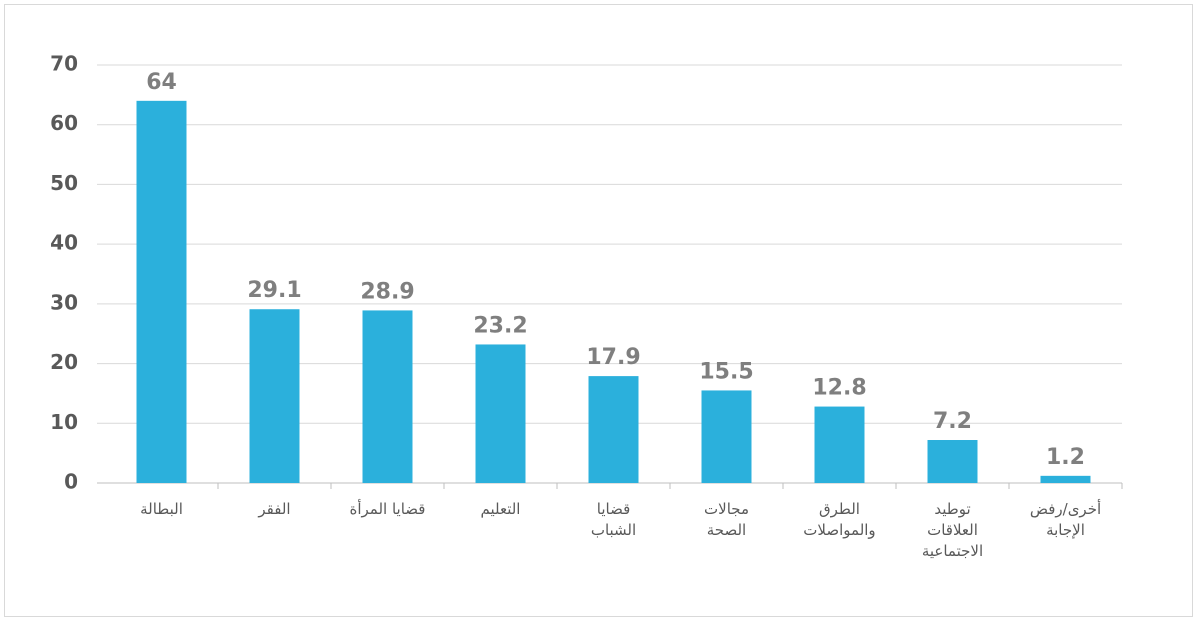 This screenshot has height=621, width=1197. Describe the element at coordinates (726, 519) in the screenshot. I see `x-tick-label: مجالات الصحة` at that location.